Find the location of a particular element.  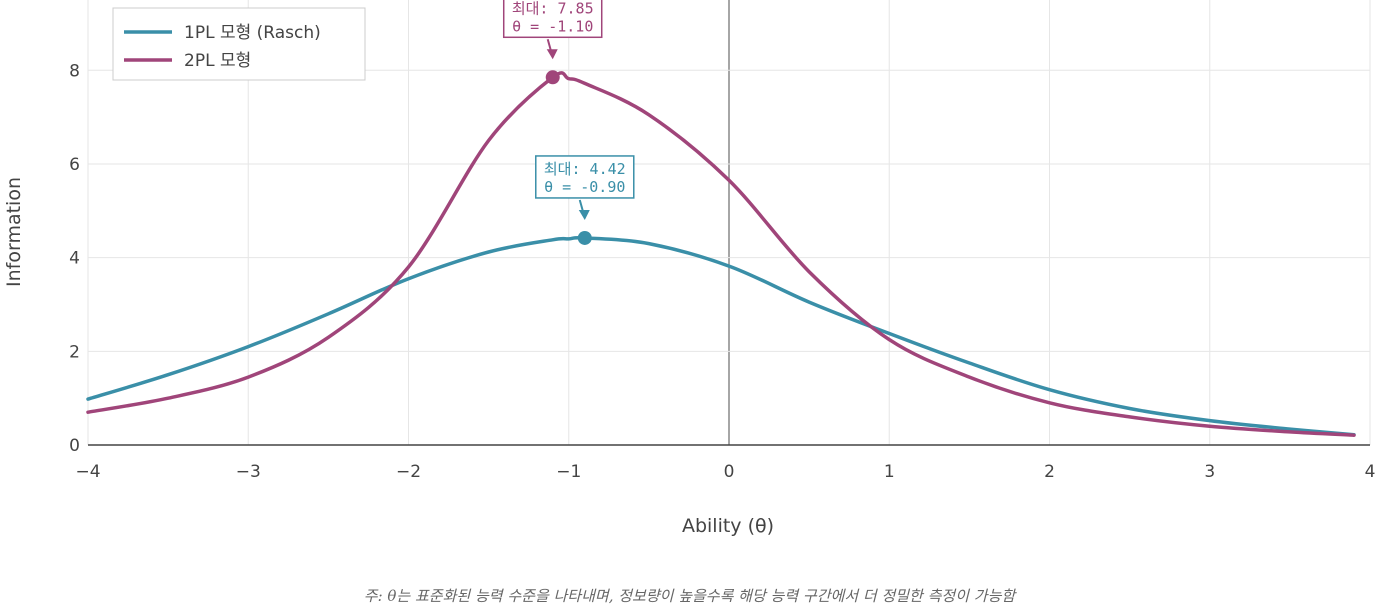

legend-label: 1PL 모형 (Rasch) is located at coordinates (252, 33).